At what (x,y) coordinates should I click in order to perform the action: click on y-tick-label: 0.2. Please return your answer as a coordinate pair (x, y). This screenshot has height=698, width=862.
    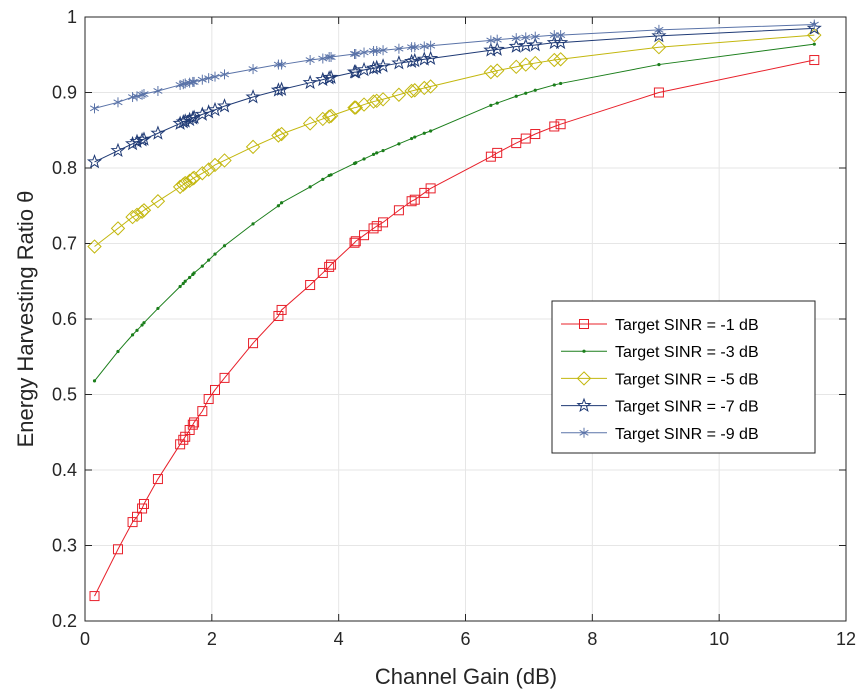
    Looking at the image, I should click on (64, 621).